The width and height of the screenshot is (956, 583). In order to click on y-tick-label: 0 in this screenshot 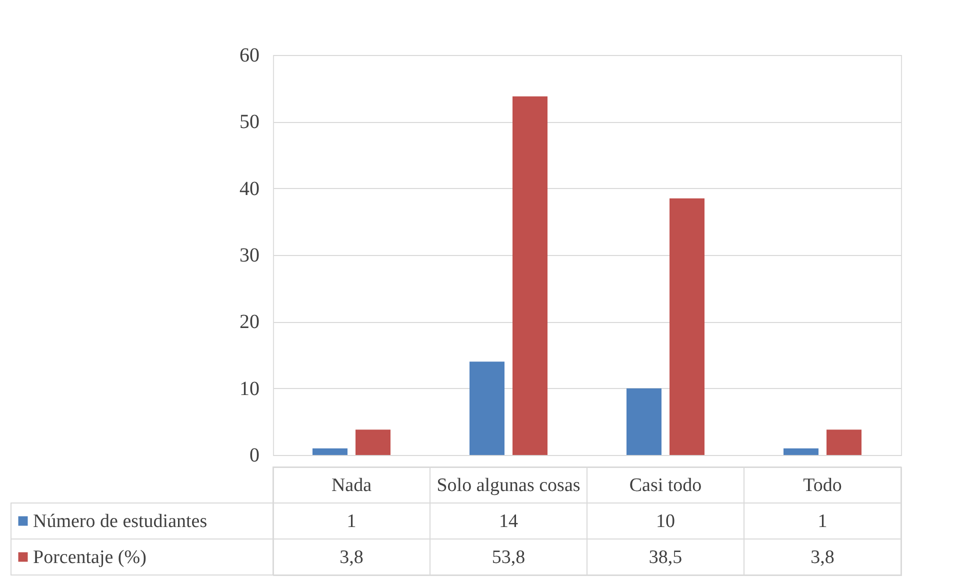, I will do `click(255, 455)`.